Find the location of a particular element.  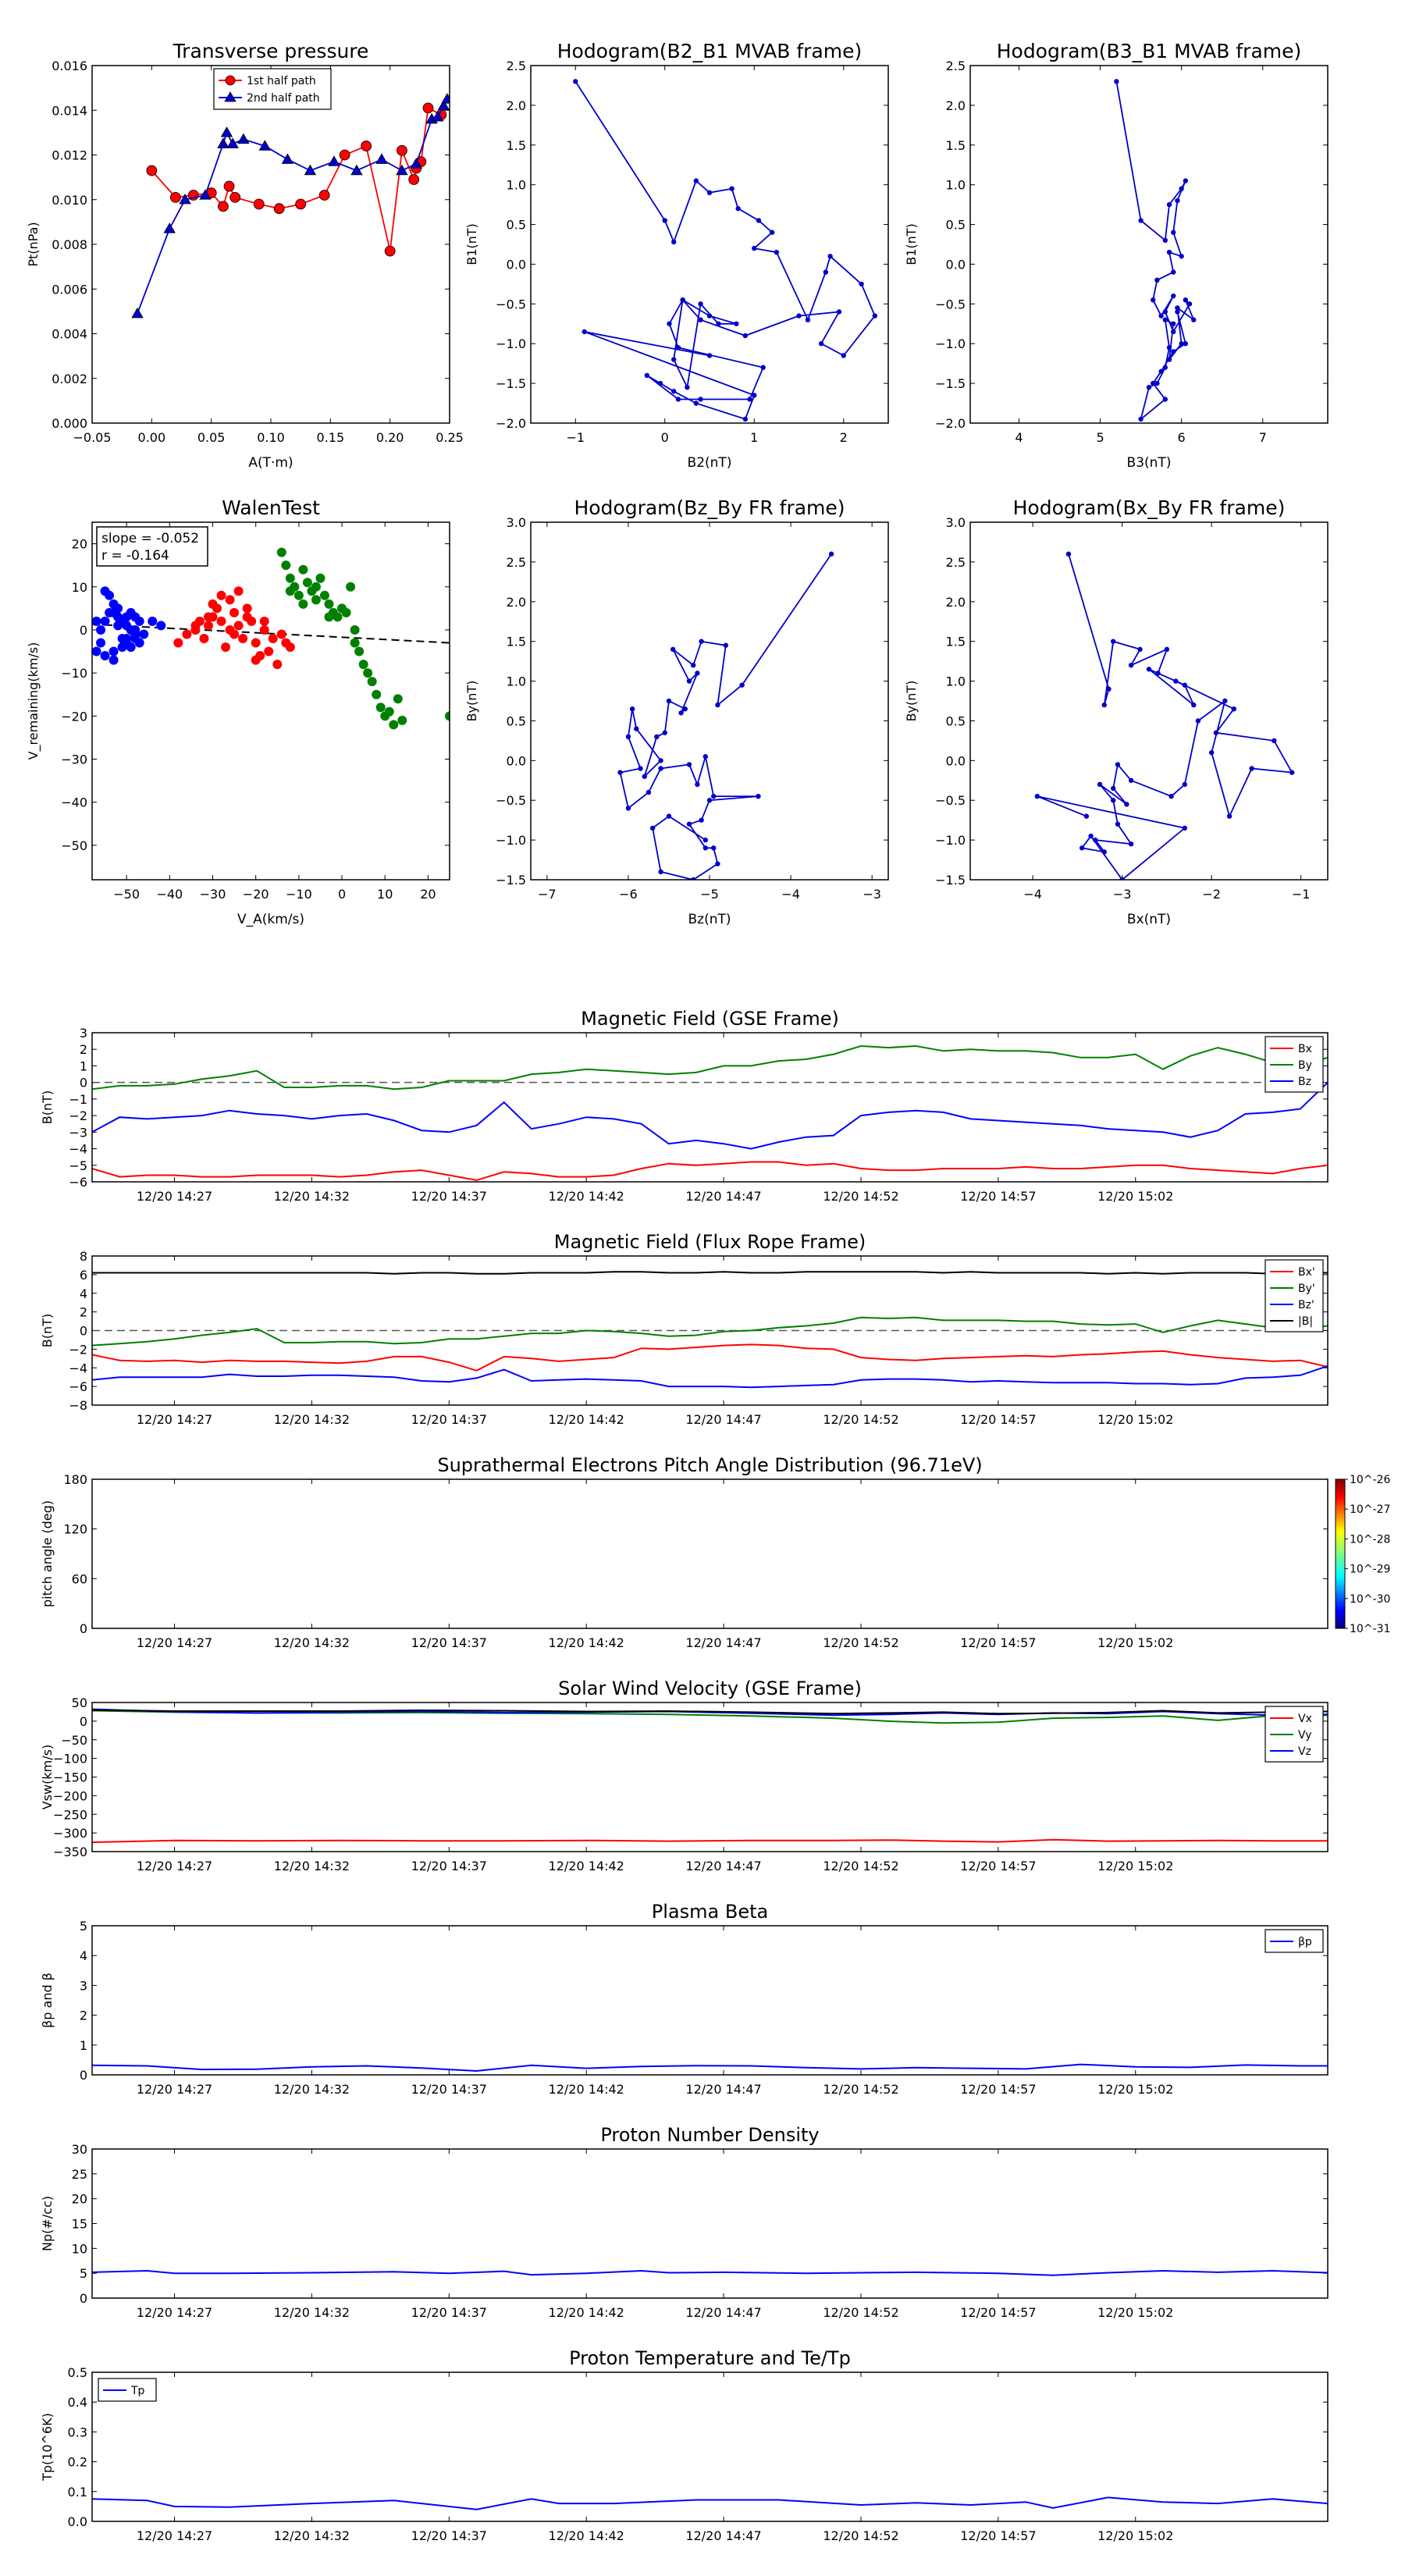

hodogram-bz-by-ylabel: By(nT) is located at coordinates (472, 701).